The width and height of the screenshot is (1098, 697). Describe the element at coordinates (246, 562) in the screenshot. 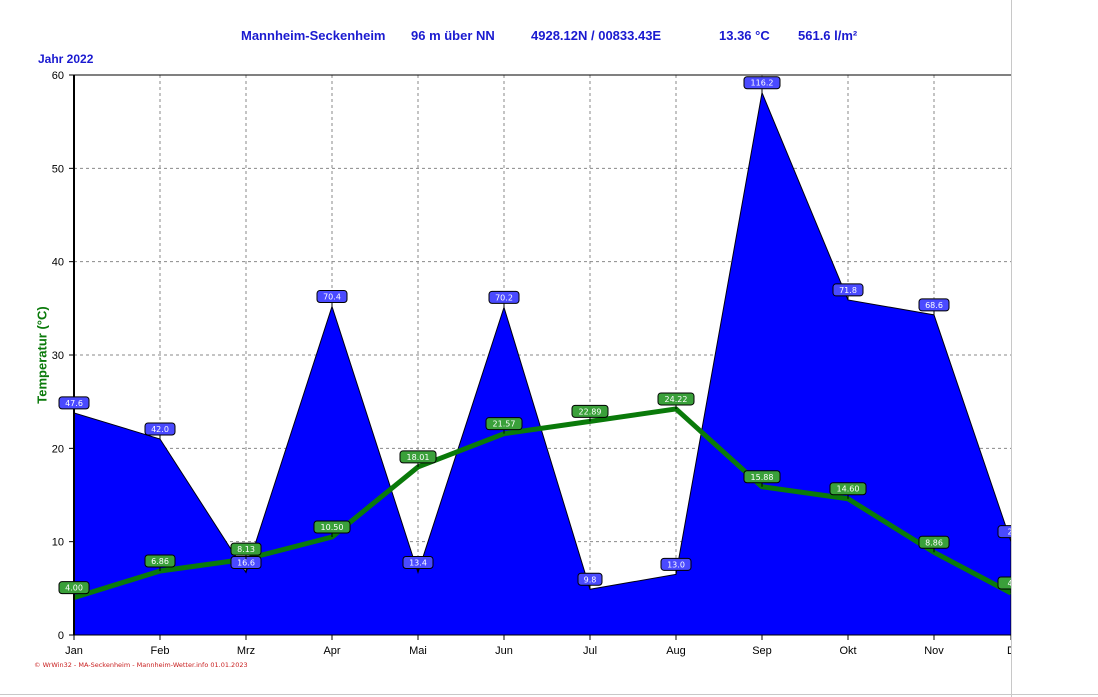

I see `precip-data-label: 16.6` at that location.